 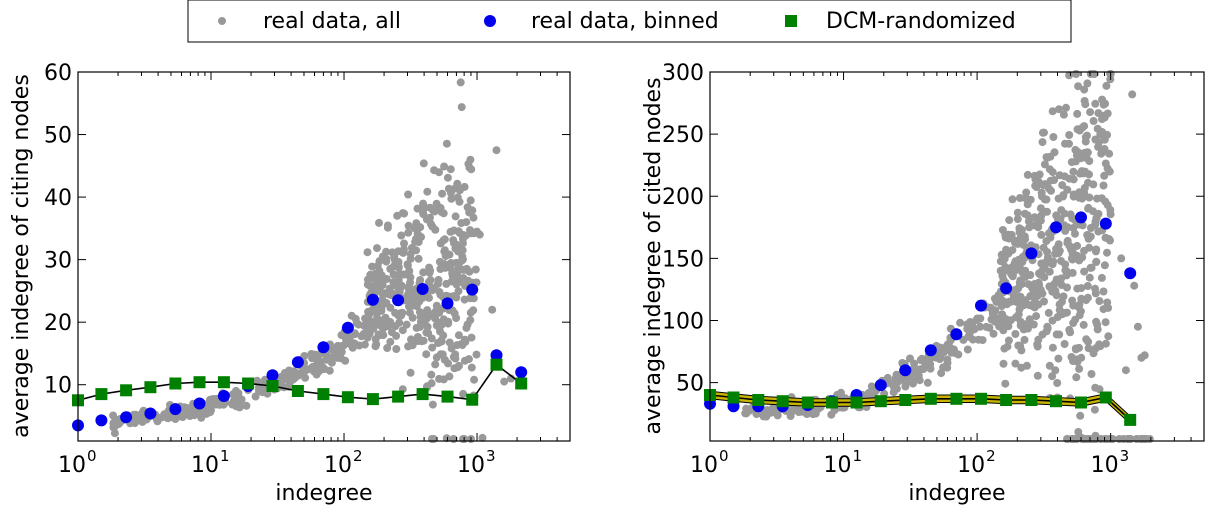 What do you see at coordinates (491, 456) in the screenshot?
I see `x-tick-label-exponent: 3` at bounding box center [491, 456].